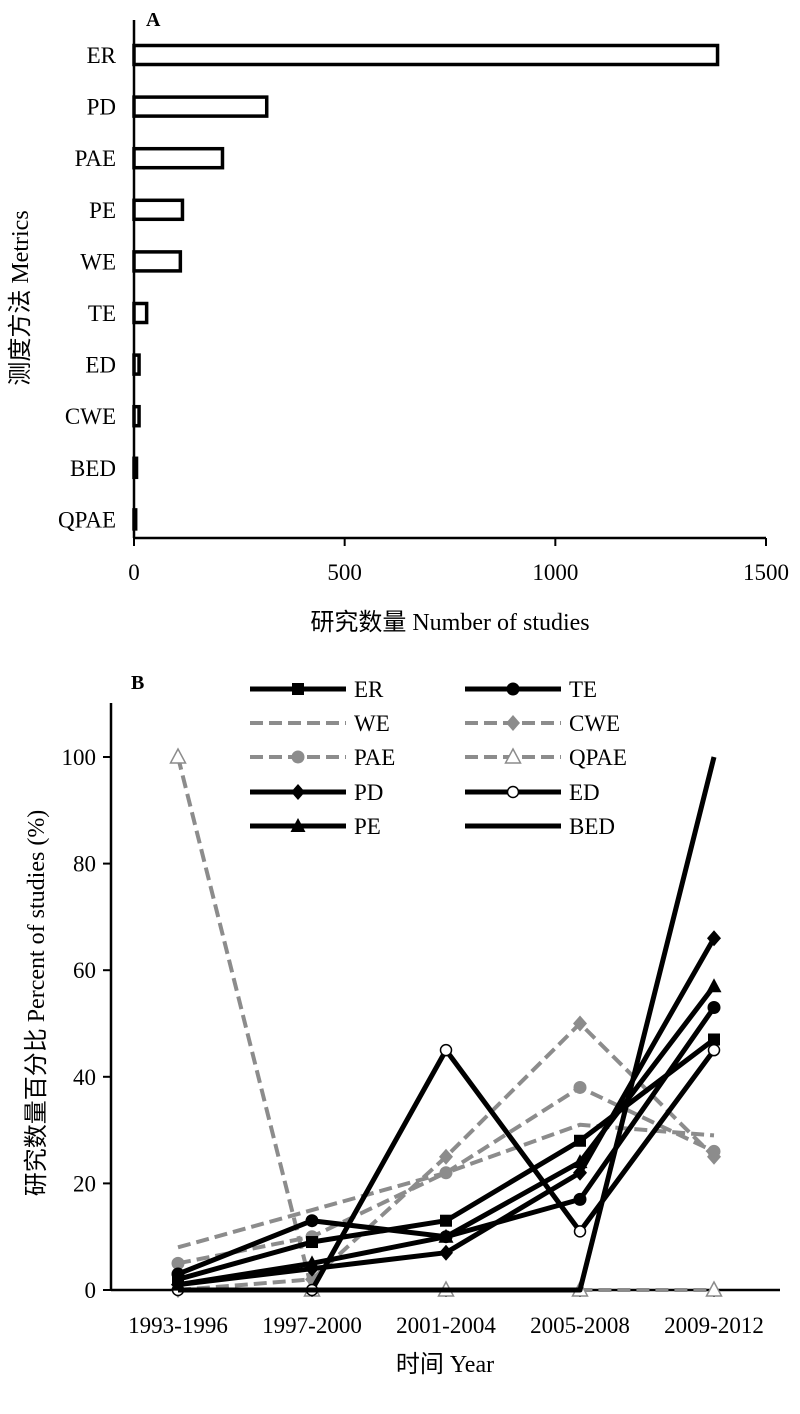 The height and width of the screenshot is (1414, 800). Describe the element at coordinates (594, 723) in the screenshot. I see `legend-label-cwe: CWE` at that location.